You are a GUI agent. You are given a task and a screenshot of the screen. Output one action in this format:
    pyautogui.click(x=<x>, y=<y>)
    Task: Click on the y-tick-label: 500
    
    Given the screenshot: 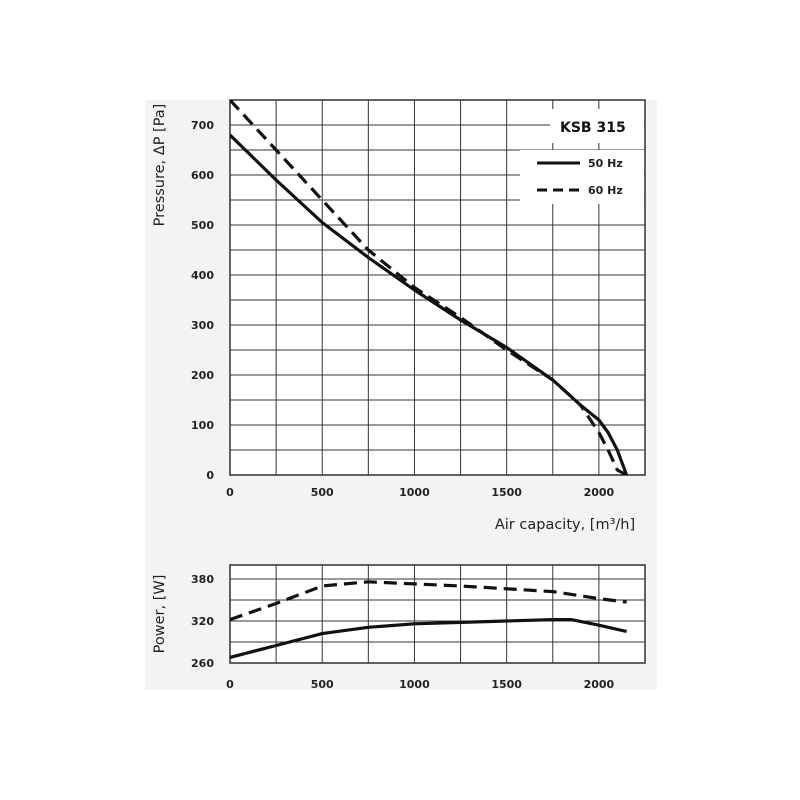 What is the action you would take?
    pyautogui.click(x=202, y=225)
    